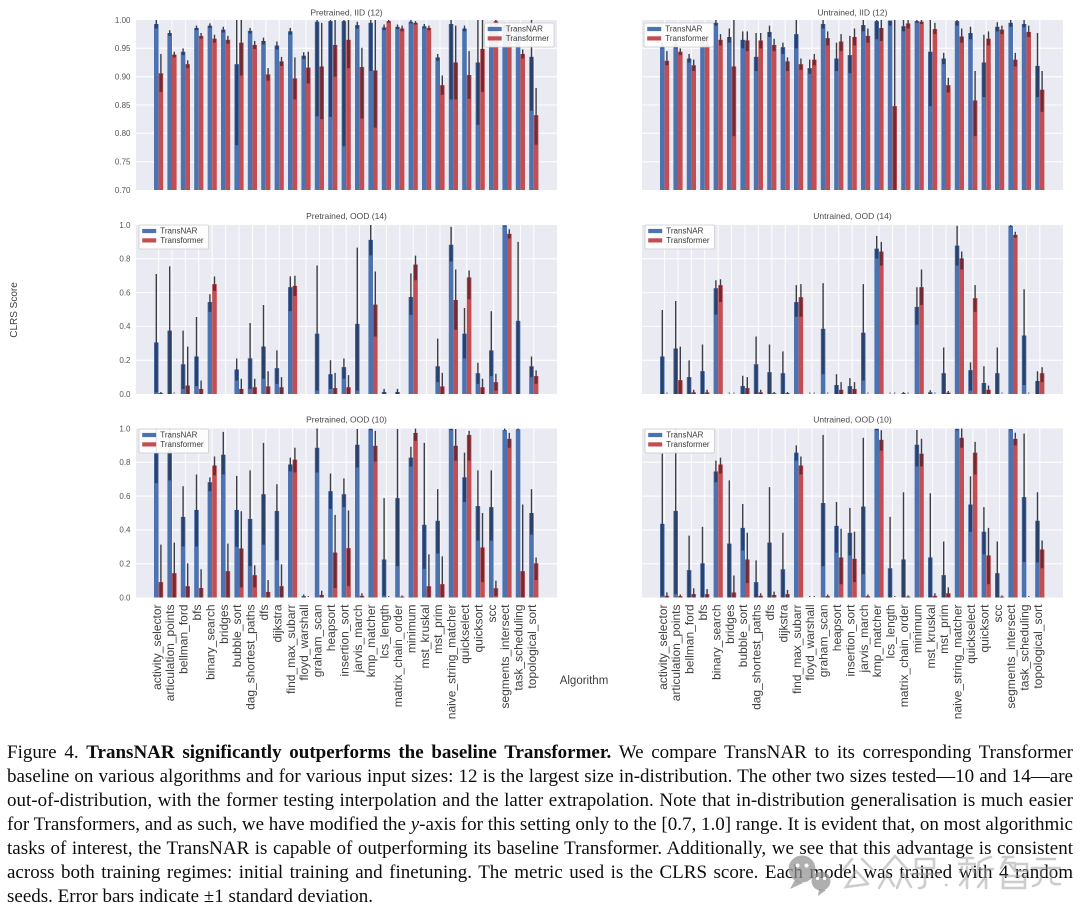  Describe the element at coordinates (346, 216) in the screenshot. I see `svg-text: Pretrained, OOD (14)` at that location.